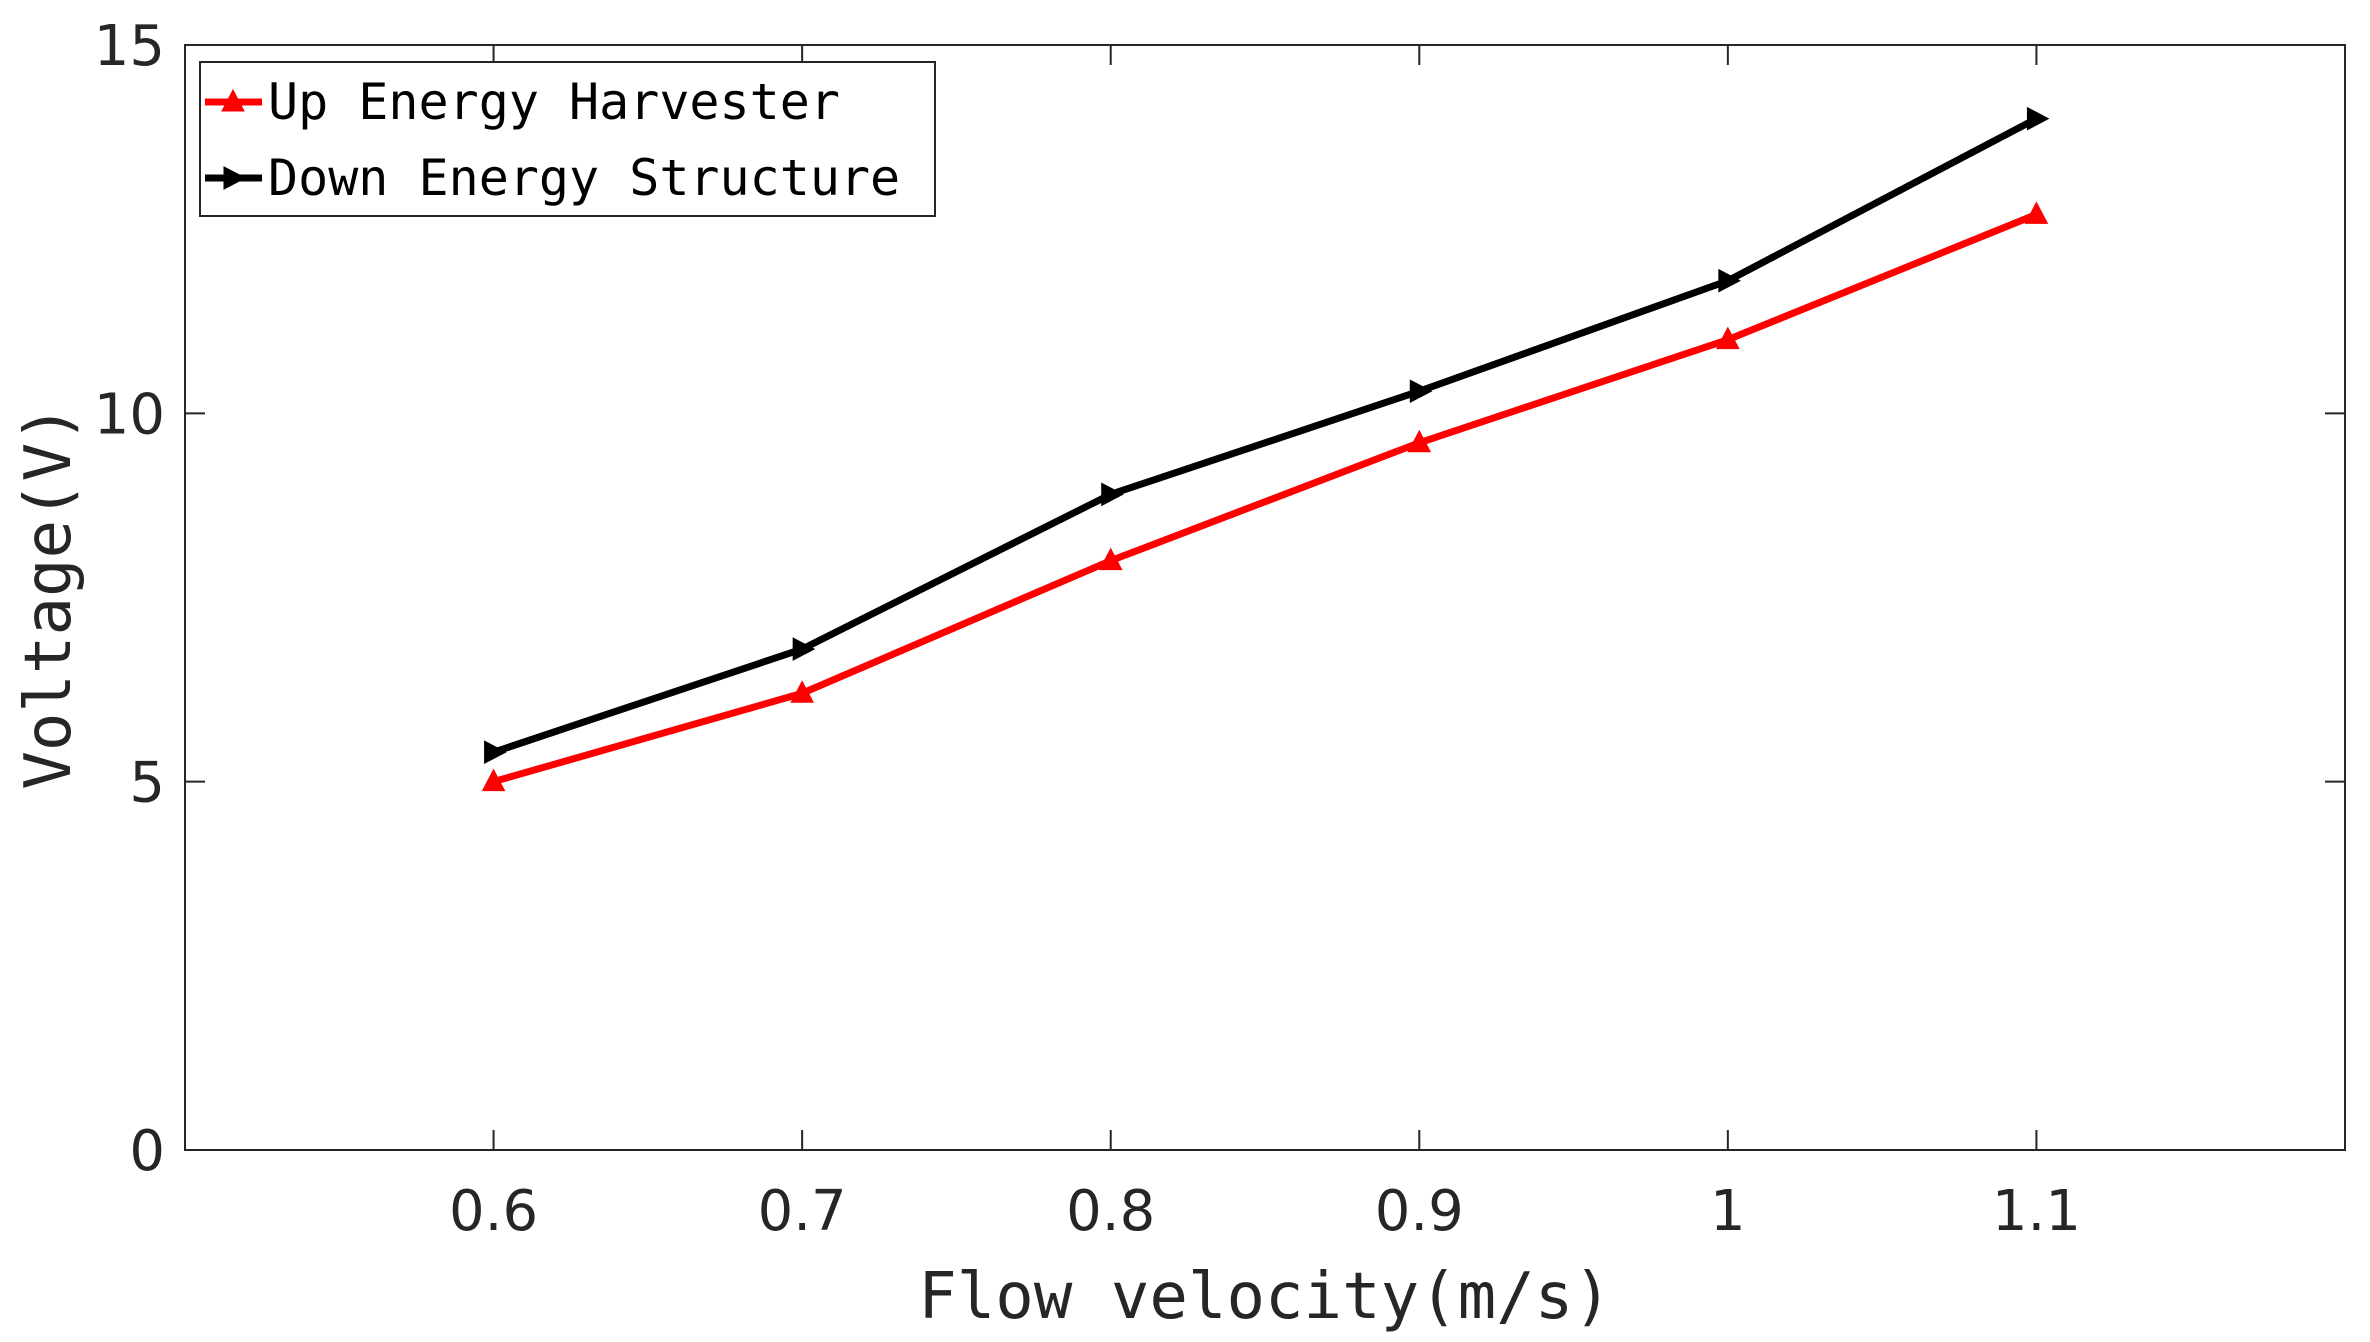 This screenshot has width=2370, height=1342. I want to click on y-tick-label: 15, so click(129, 46).